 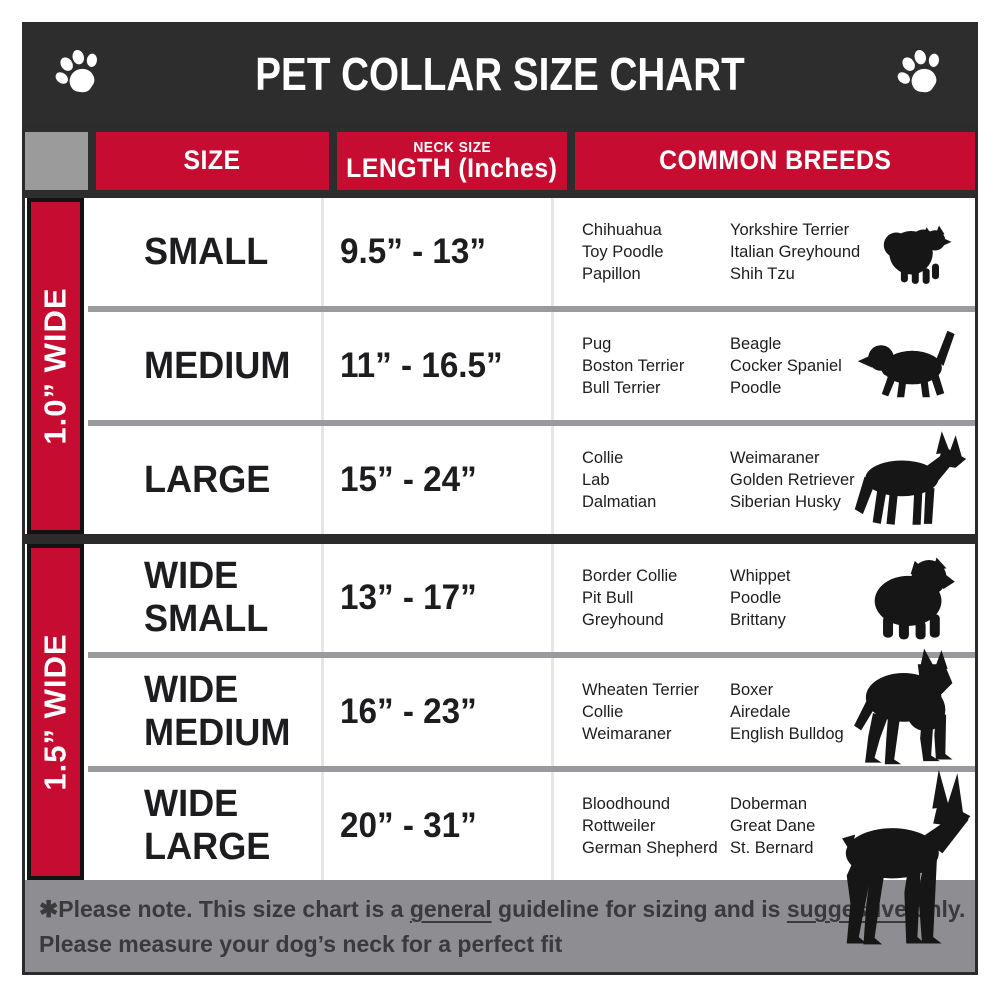 I want to click on width-label-1-5: 1.5” WIDE, so click(x=55, y=712).